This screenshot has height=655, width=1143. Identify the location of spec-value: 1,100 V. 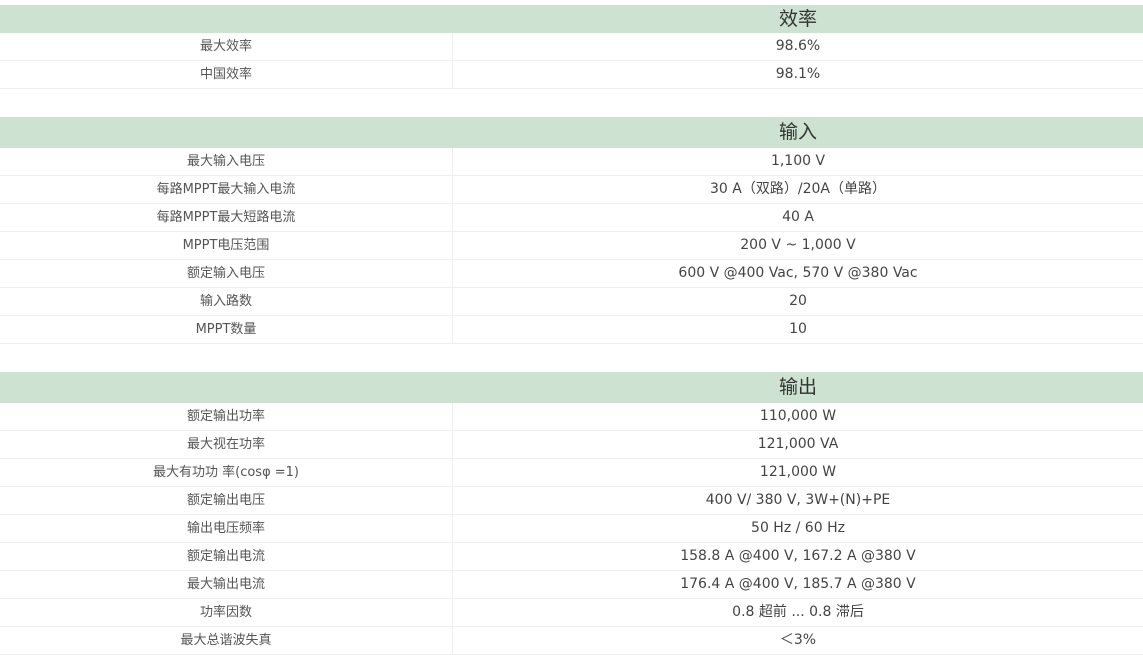
(798, 161).